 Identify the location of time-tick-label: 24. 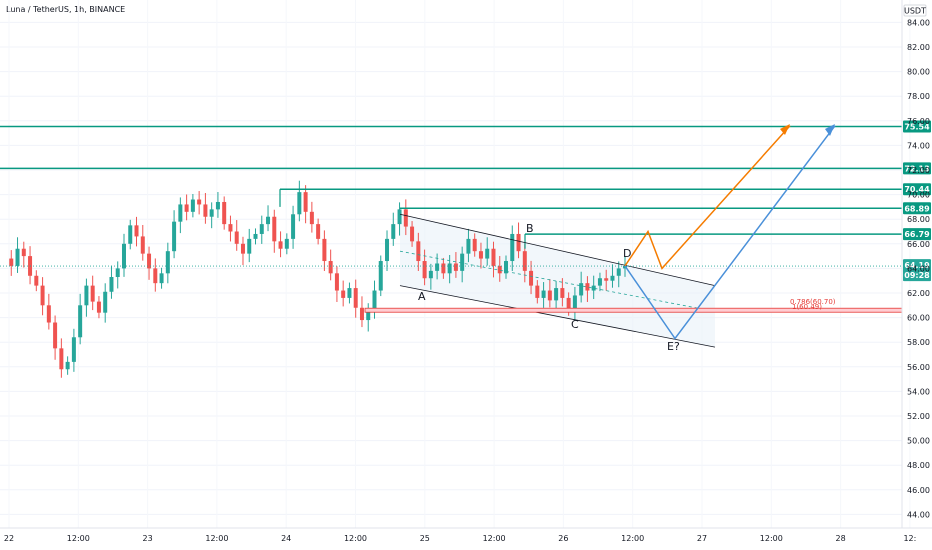
(286, 538).